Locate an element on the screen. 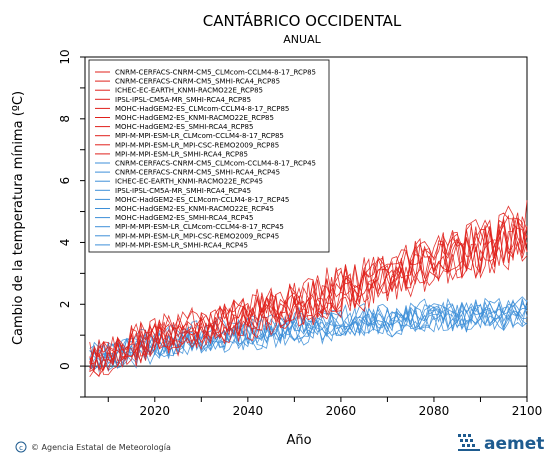  y-axis-label: Cambio de la temperatura mínima (ºC) is located at coordinates (18, 218).